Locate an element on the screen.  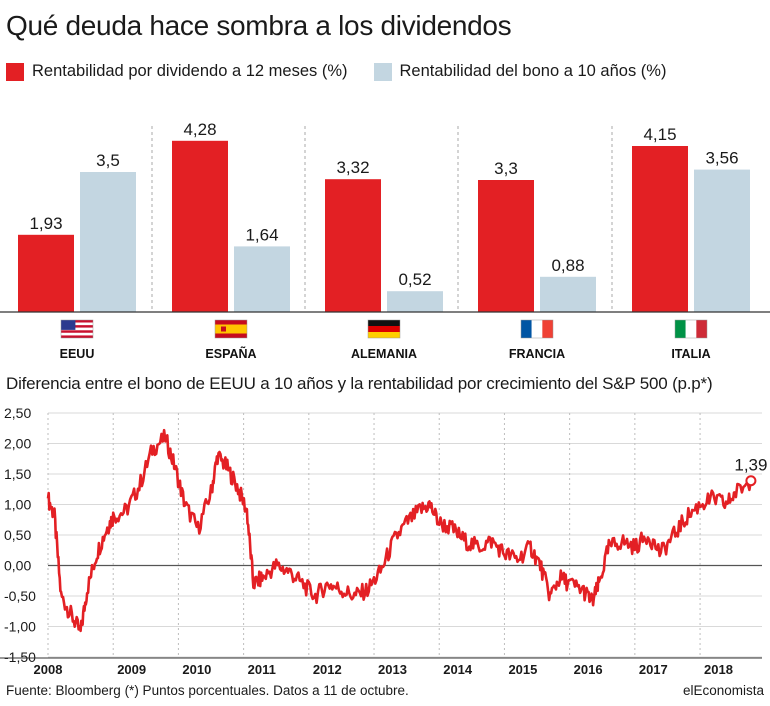
y-tick-label: 0,00 is located at coordinates (17, 566).